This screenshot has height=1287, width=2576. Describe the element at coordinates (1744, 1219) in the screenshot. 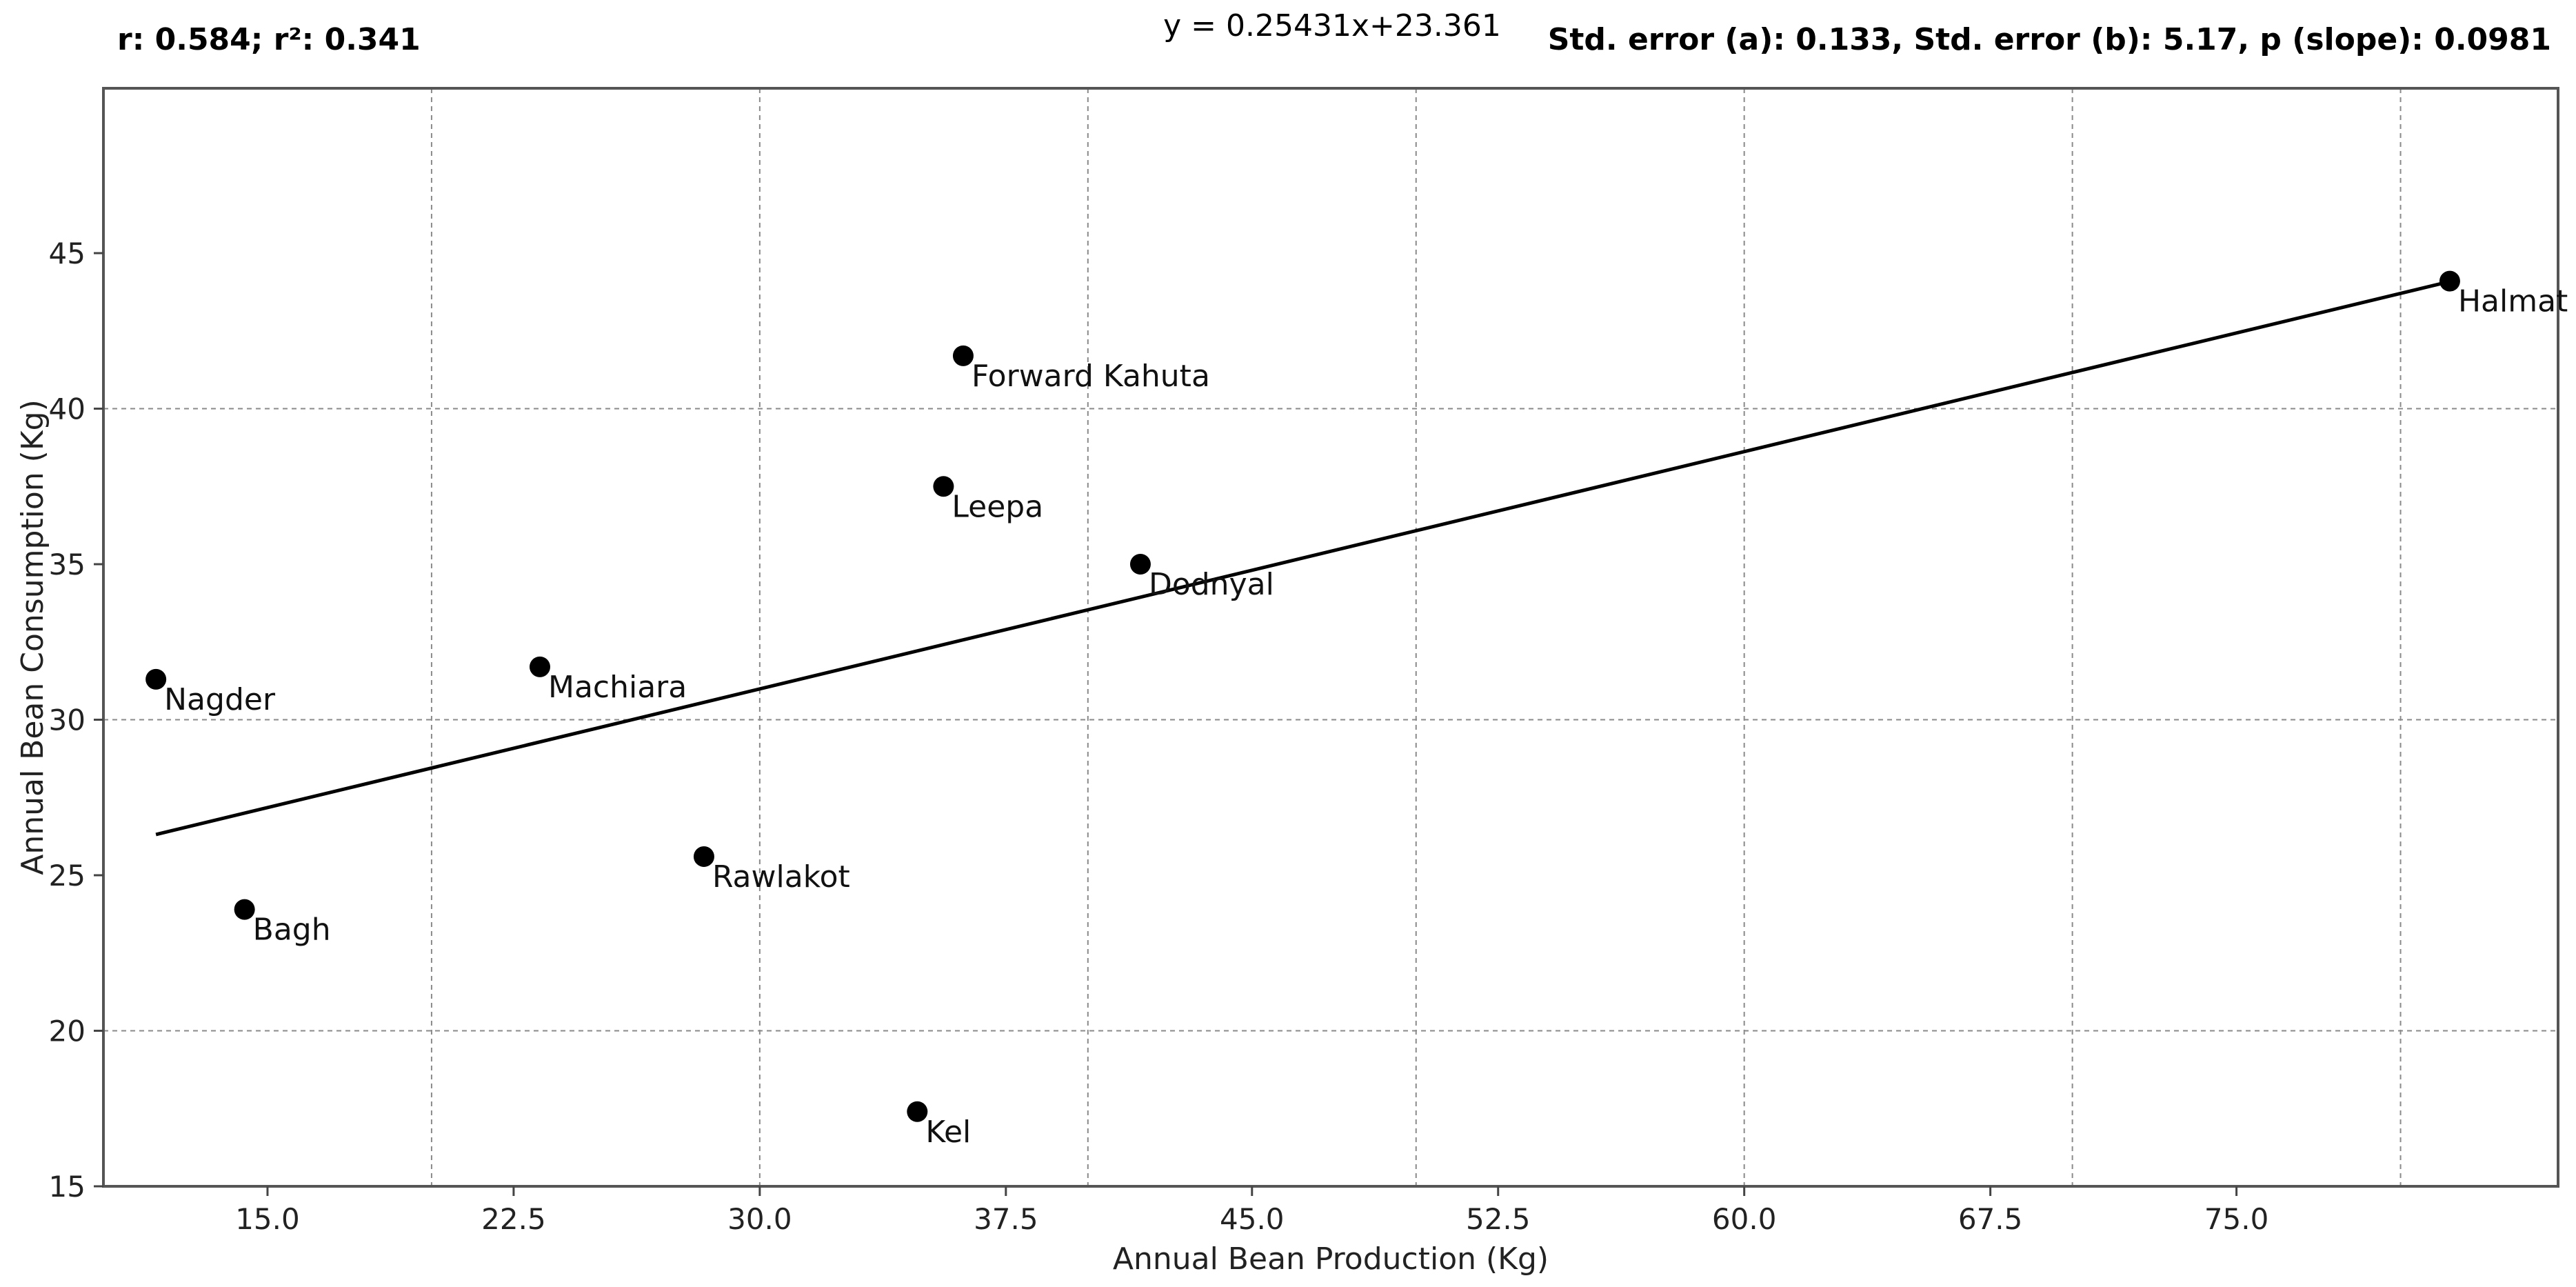

I see `x-tick-label: 60.0` at that location.